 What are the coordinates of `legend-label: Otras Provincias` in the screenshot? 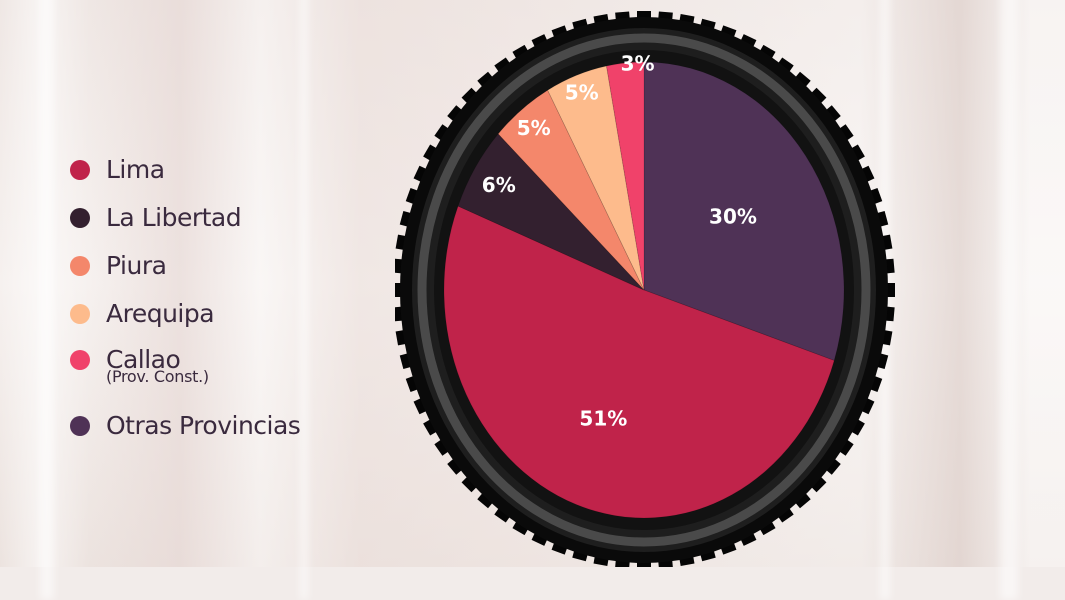 It's located at (203, 425).